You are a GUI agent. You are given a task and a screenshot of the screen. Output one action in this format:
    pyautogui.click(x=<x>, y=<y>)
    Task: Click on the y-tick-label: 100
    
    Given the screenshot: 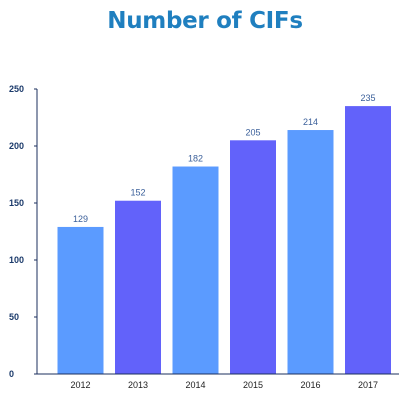 What is the action you would take?
    pyautogui.click(x=16, y=260)
    